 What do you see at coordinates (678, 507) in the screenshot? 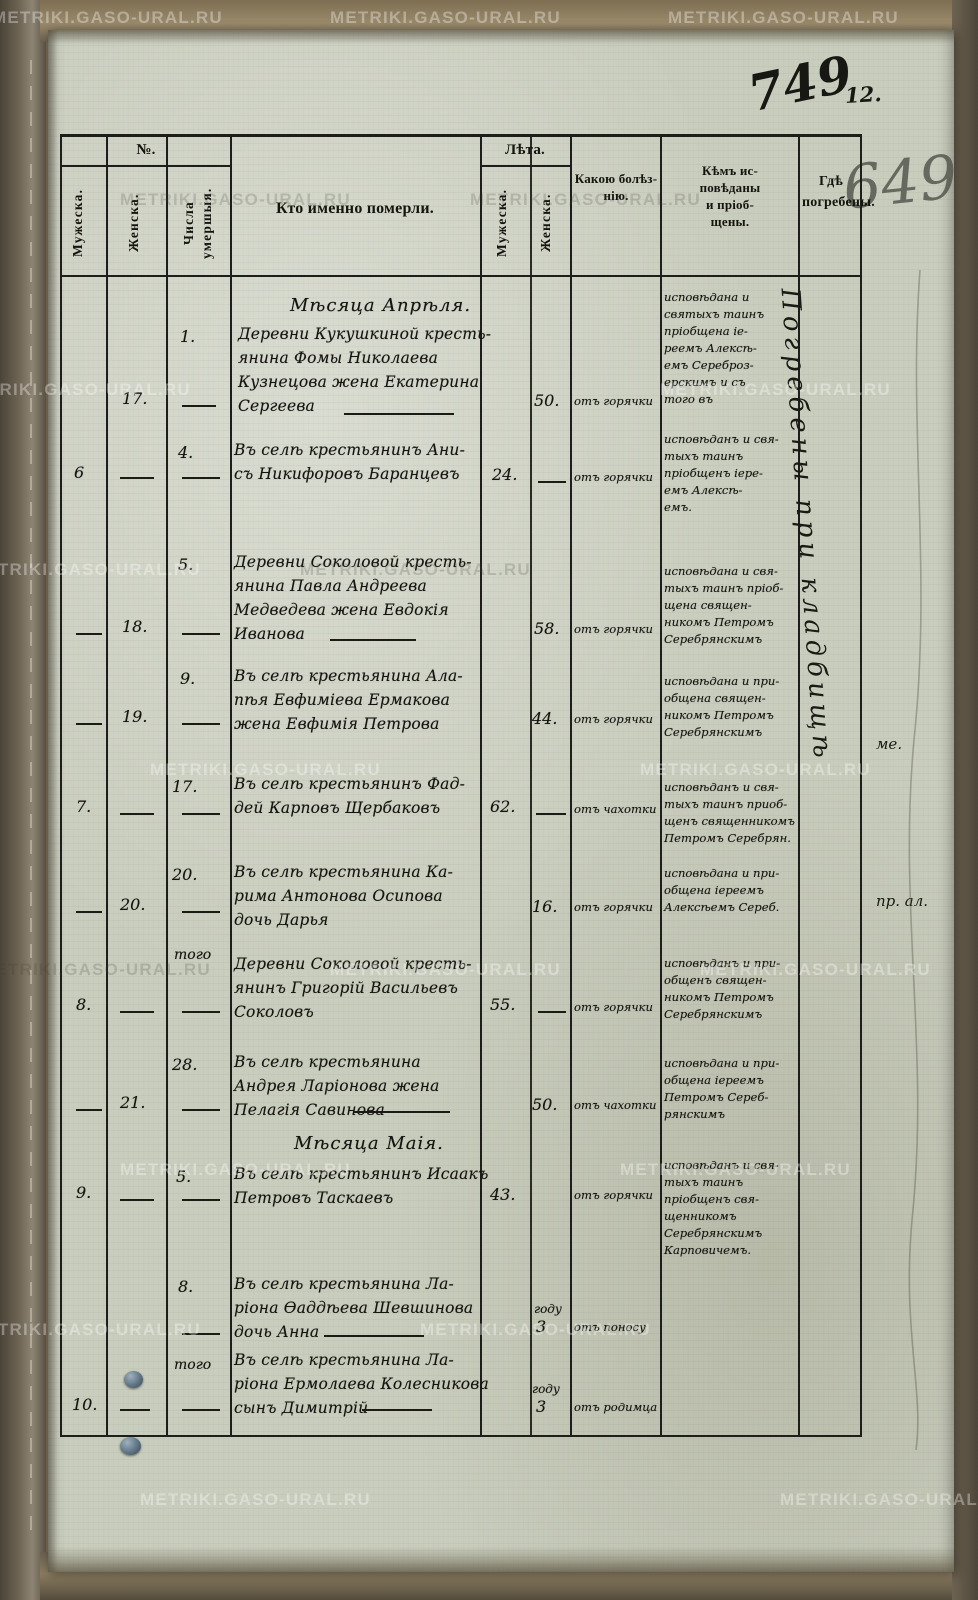
I see `entry-confessed-line: емъ.` at bounding box center [678, 507].